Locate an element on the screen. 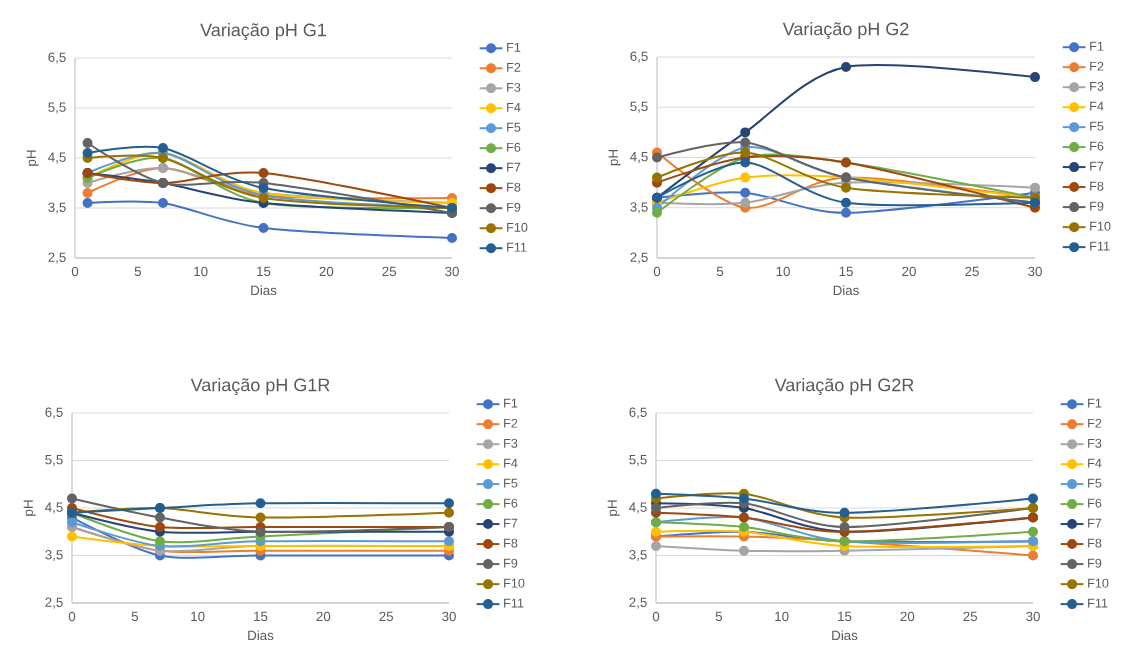  chart-title: Variação pH G2 is located at coordinates (845, 30).